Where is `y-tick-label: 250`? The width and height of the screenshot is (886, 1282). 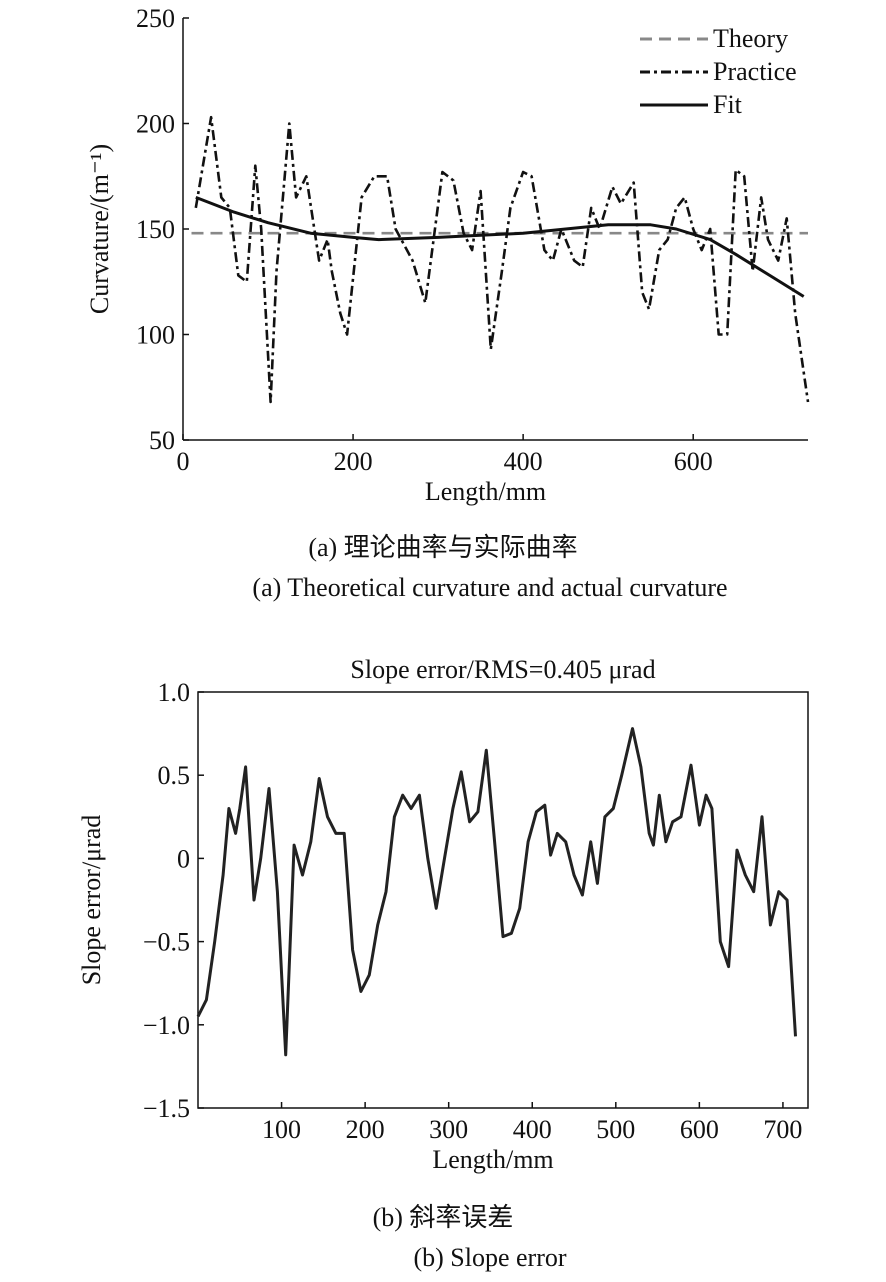
y-tick-label: 250 is located at coordinates (155, 18).